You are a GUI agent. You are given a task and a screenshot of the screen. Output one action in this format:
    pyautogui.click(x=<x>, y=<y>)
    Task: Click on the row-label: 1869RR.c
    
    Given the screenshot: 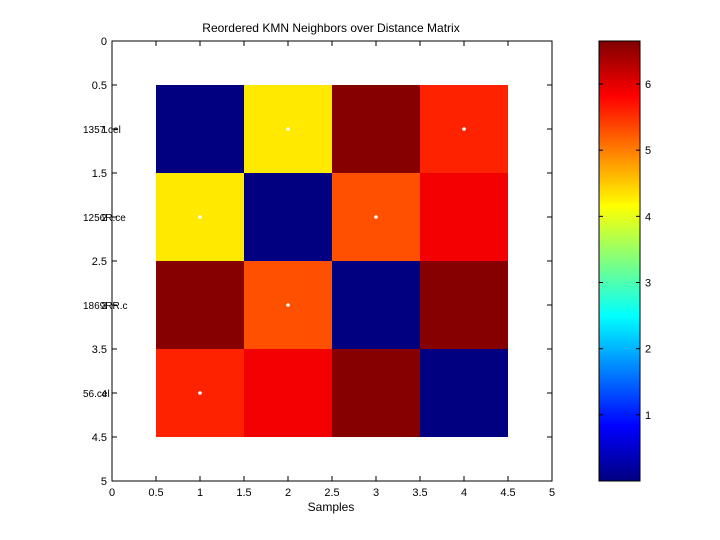 What is the action you would take?
    pyautogui.click(x=105, y=306)
    